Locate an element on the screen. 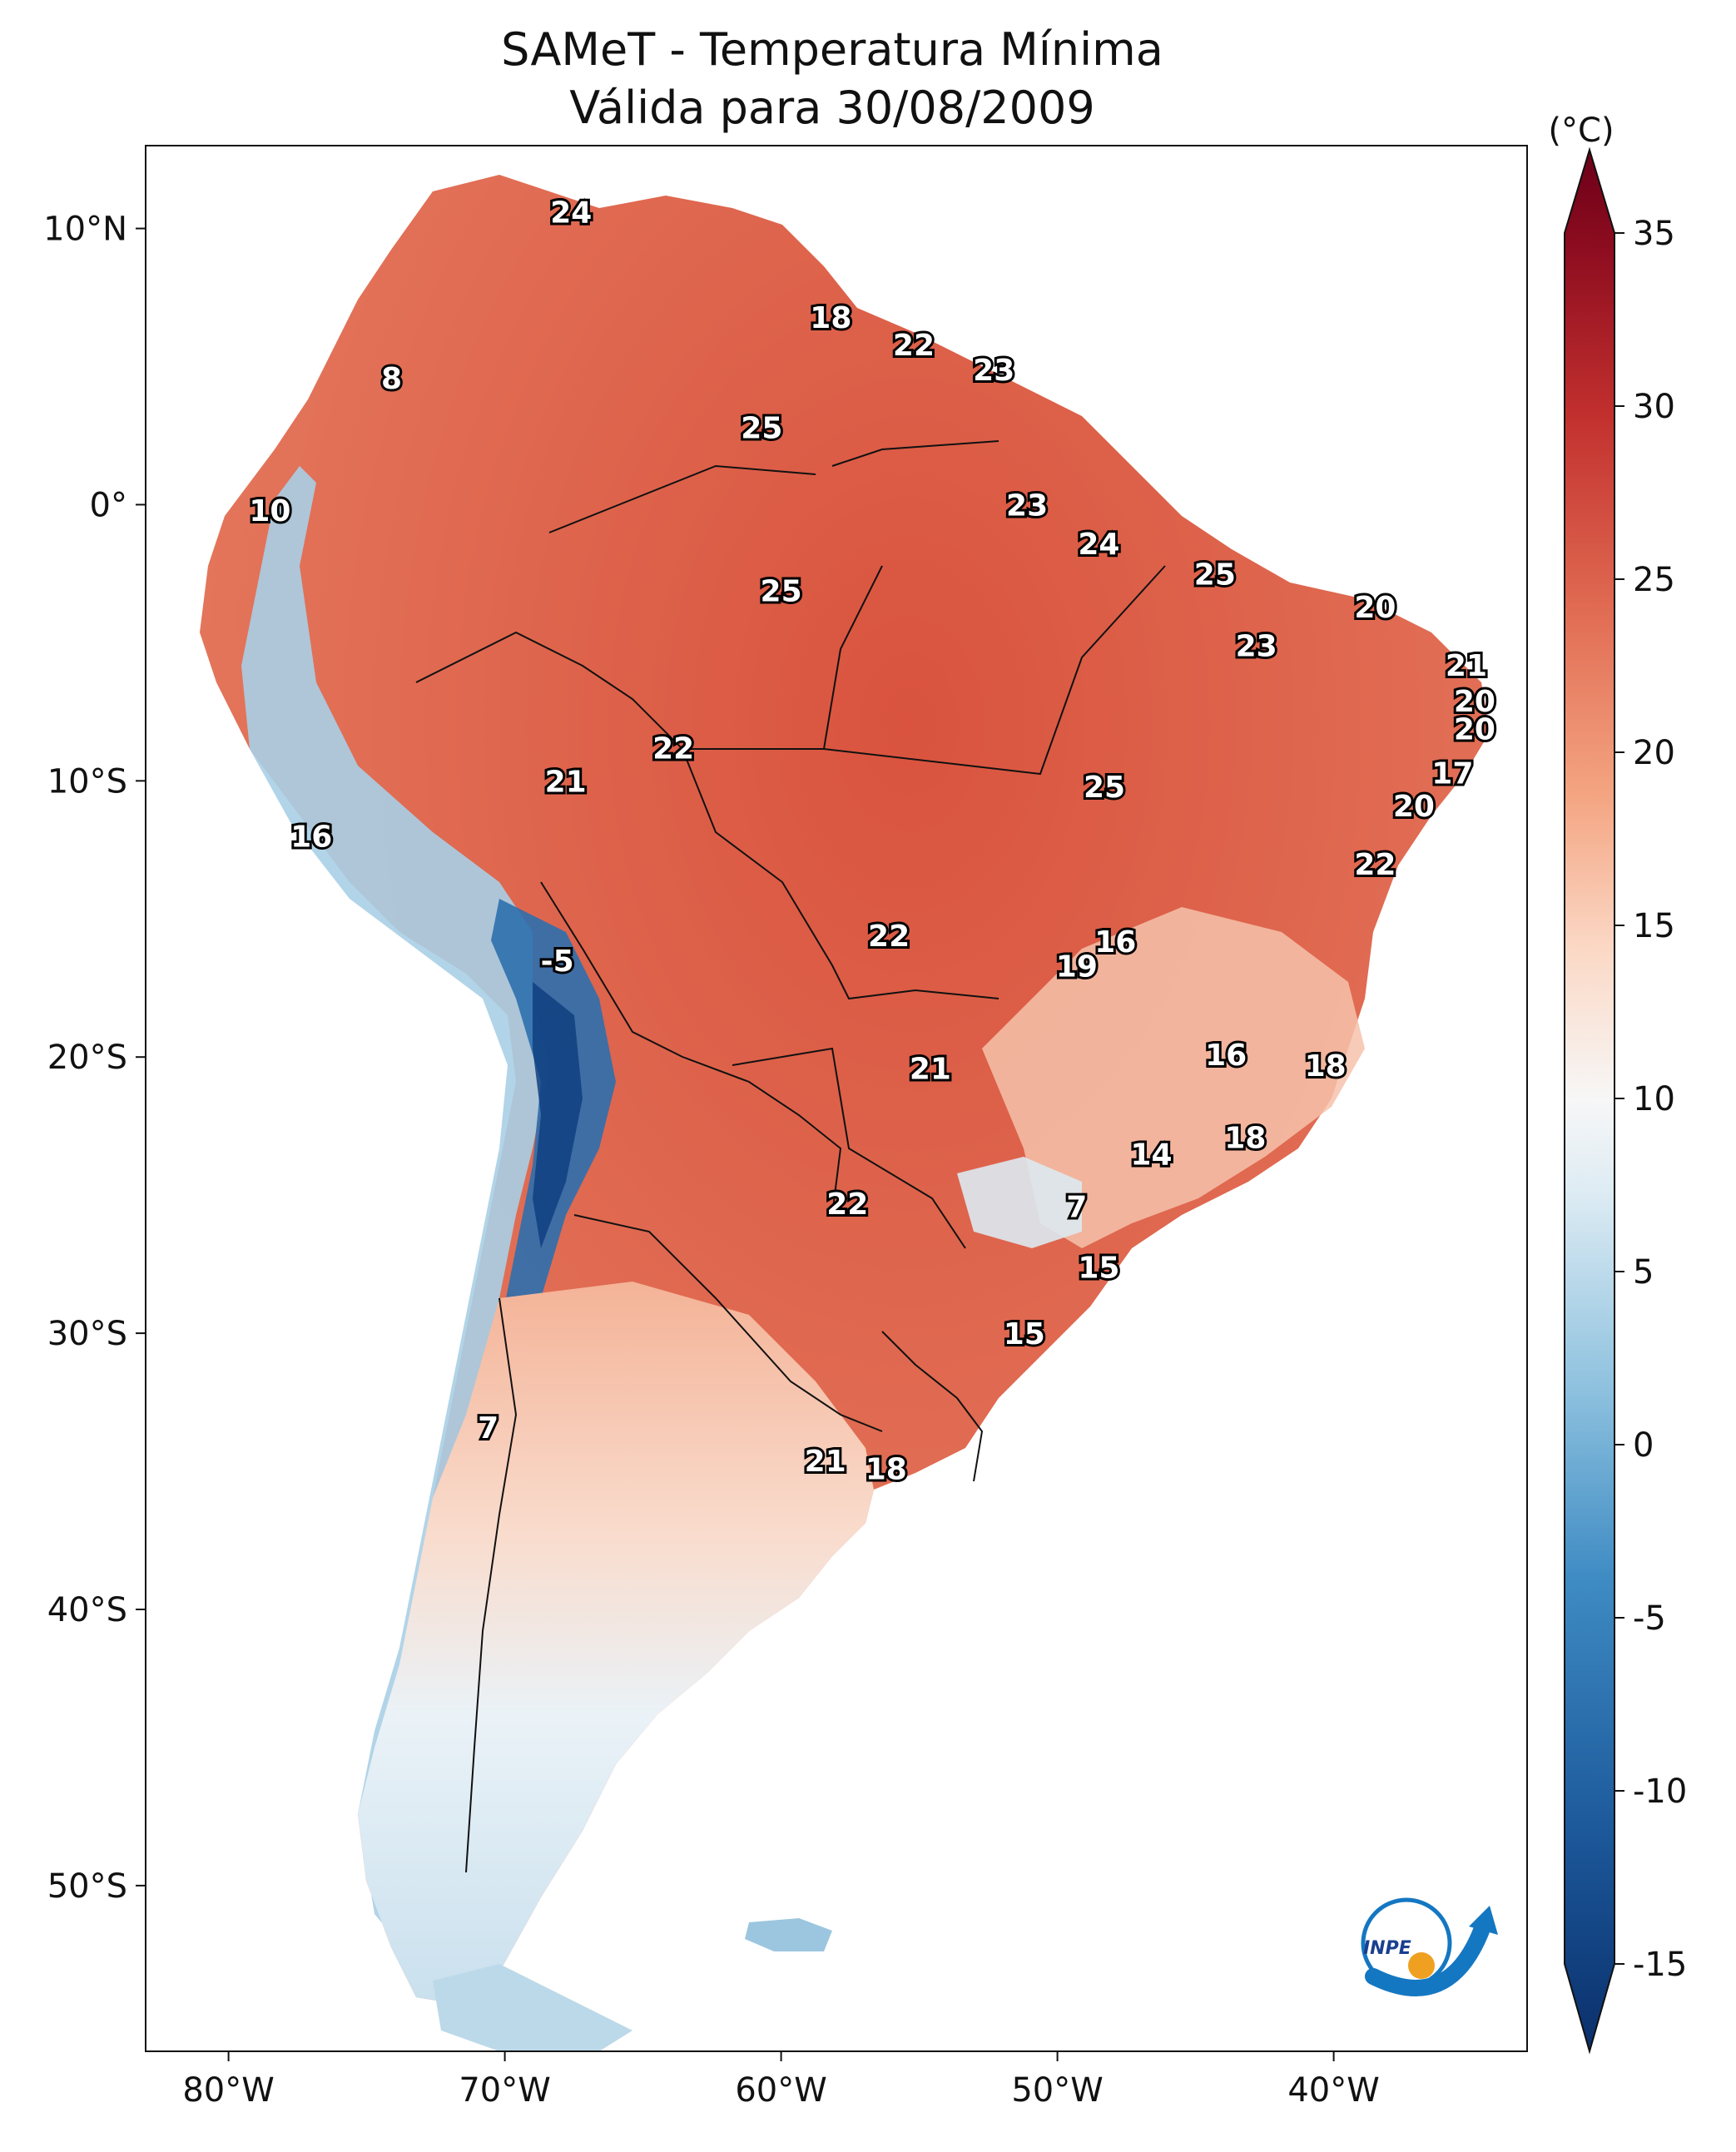 The width and height of the screenshot is (1736, 2152). latitude-axis: 10°N 0° 10°S 20°S 30°S 40°S 50°S is located at coordinates (95, 1058).